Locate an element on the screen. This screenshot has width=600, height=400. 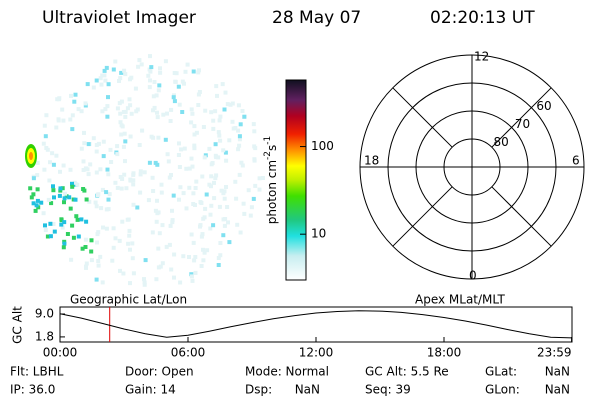
mlt-label: 0 is located at coordinates (473, 276).